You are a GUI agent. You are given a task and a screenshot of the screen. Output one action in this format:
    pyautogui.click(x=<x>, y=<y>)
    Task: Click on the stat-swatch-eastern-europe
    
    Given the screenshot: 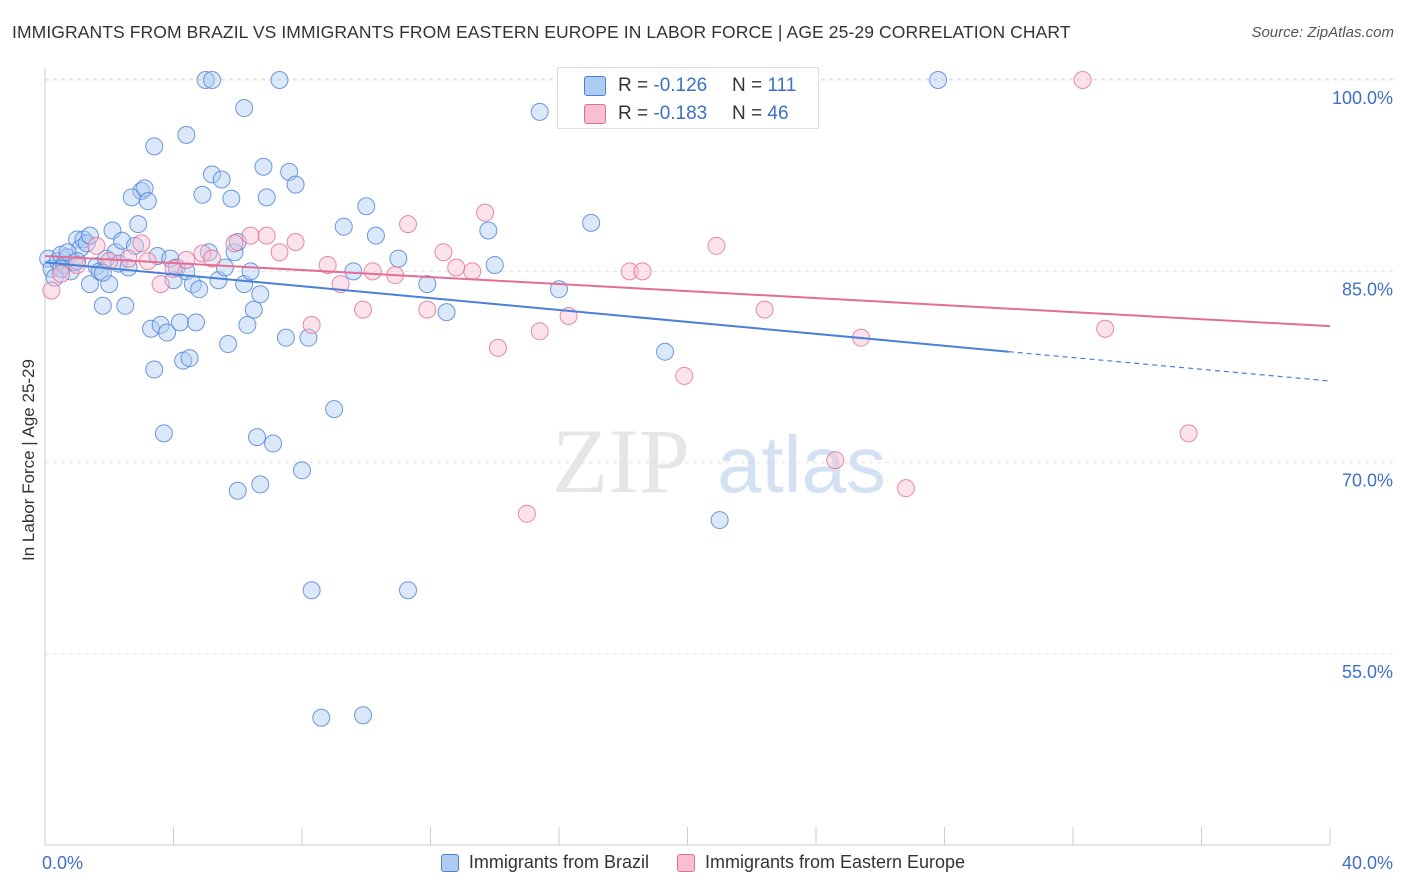 What is the action you would take?
    pyautogui.click(x=595, y=114)
    